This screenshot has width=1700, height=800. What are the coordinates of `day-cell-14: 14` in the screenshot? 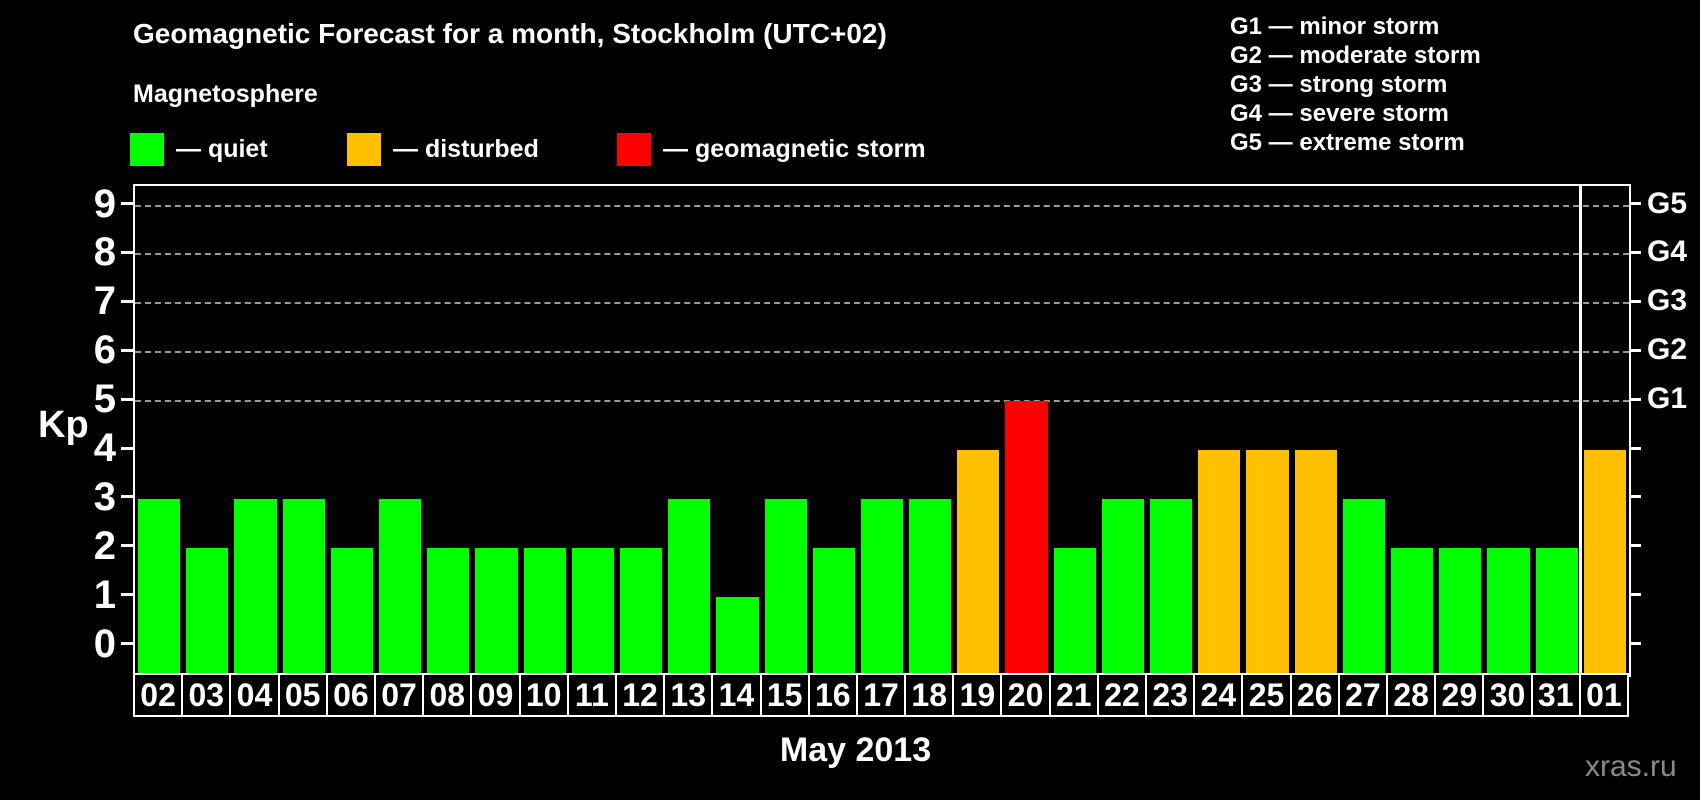 It's located at (736, 695).